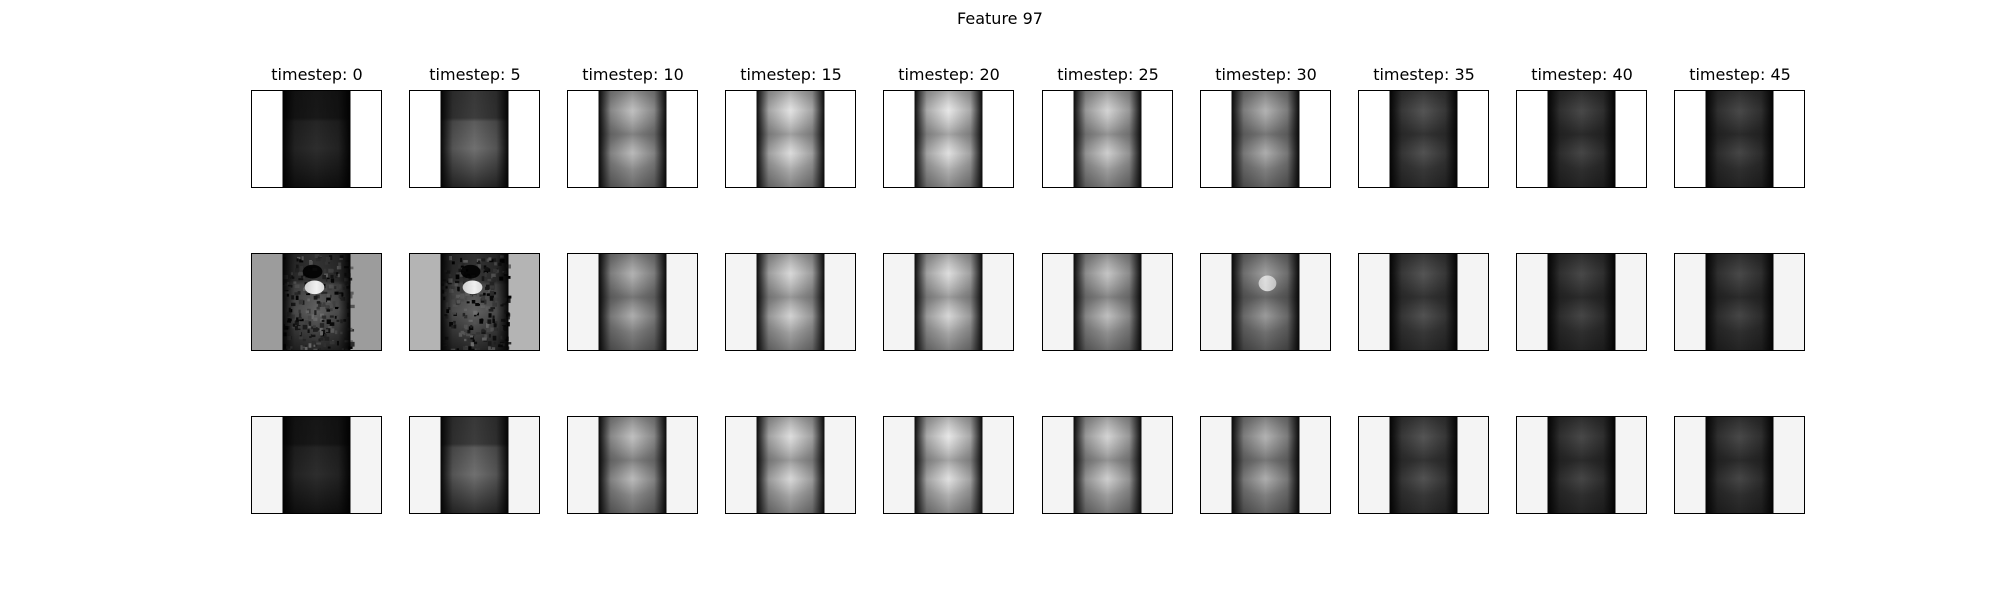  What do you see at coordinates (317, 74) in the screenshot?
I see `column-title: timestep: 0` at bounding box center [317, 74].